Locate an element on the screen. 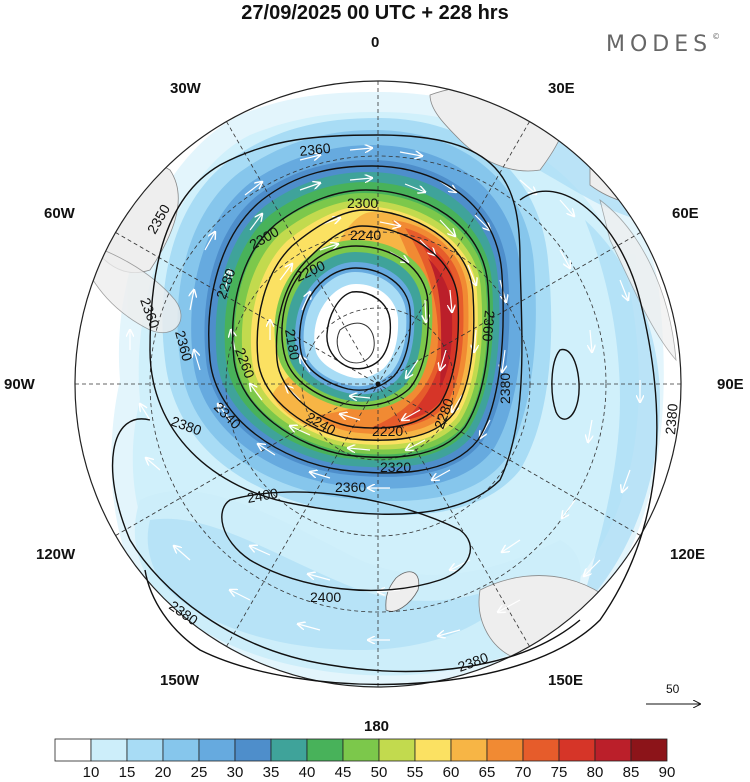 Image resolution: width=750 pixels, height=782 pixels. north-pole-marker is located at coordinates (378, 384).